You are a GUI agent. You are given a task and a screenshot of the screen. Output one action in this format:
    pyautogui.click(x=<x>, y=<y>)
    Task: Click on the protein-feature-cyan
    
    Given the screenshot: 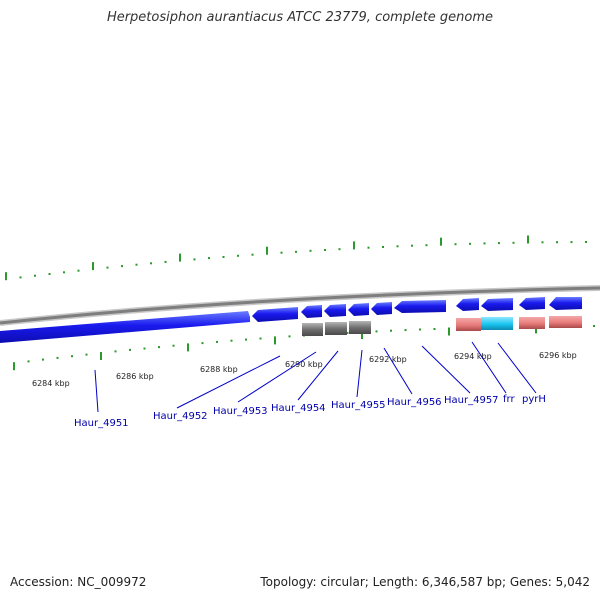 What is the action you would take?
    pyautogui.click(x=497, y=323)
    